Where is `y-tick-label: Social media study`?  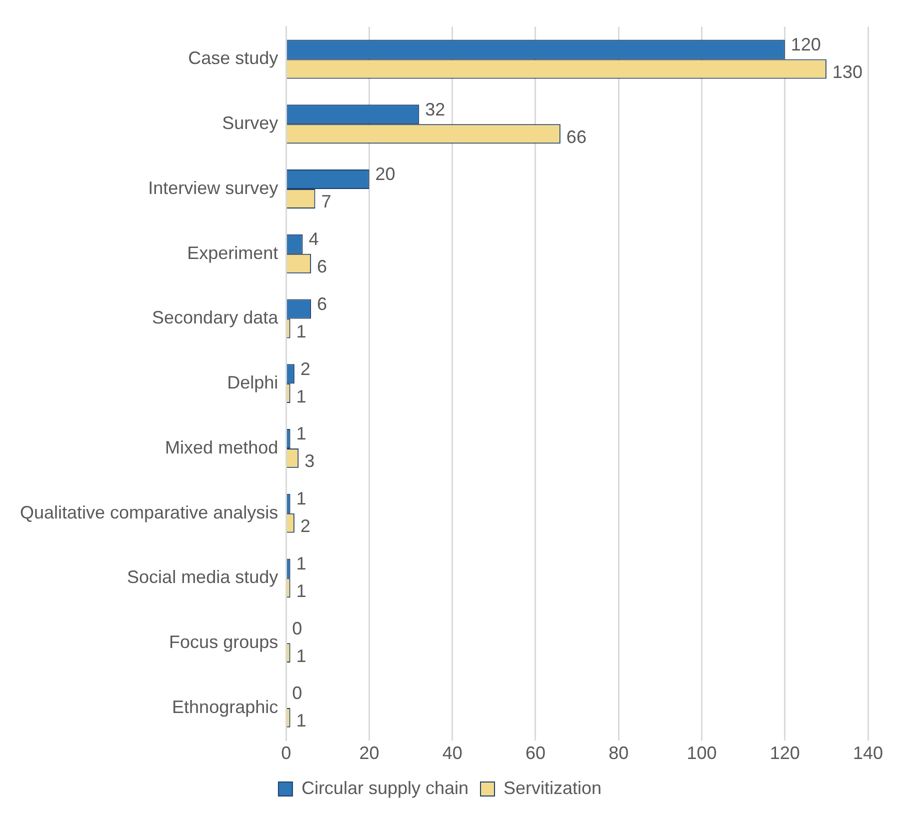
y-tick-label: Social media study is located at coordinates (202, 577).